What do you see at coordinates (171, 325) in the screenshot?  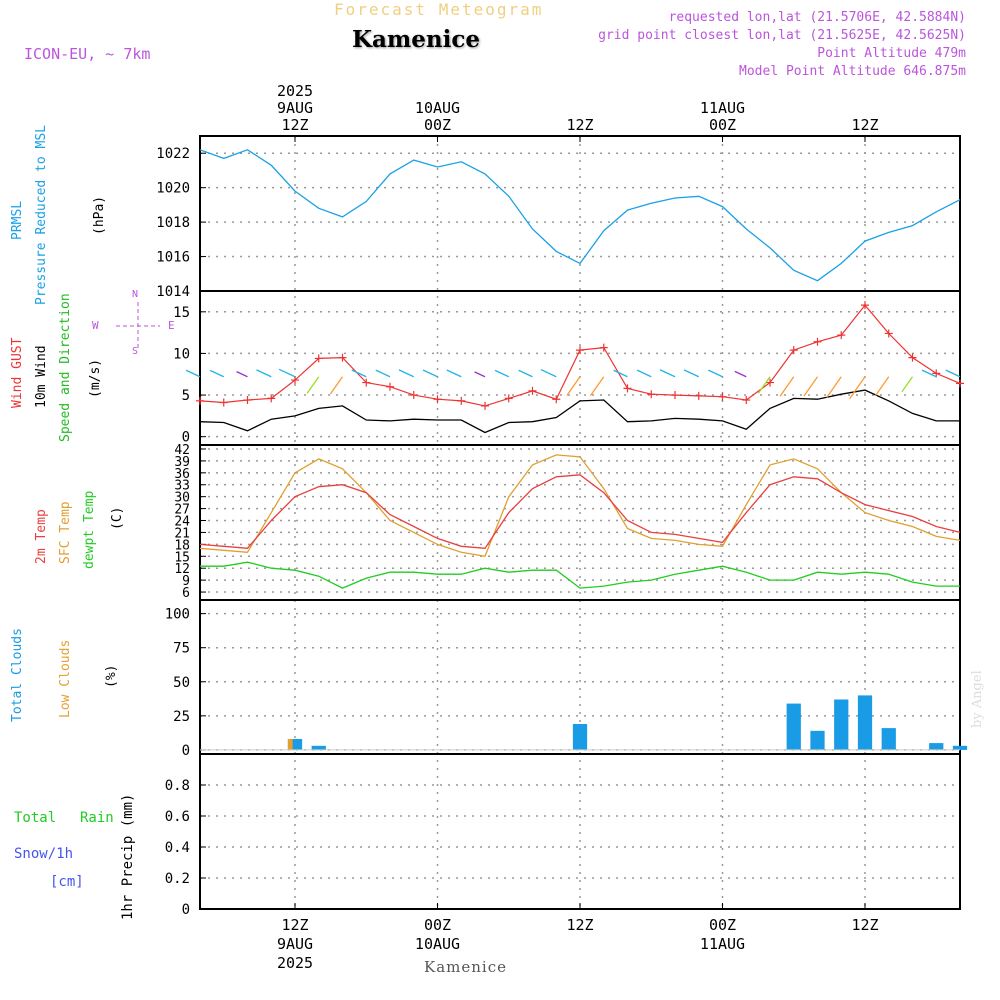 I see `compass-e: E` at bounding box center [171, 325].